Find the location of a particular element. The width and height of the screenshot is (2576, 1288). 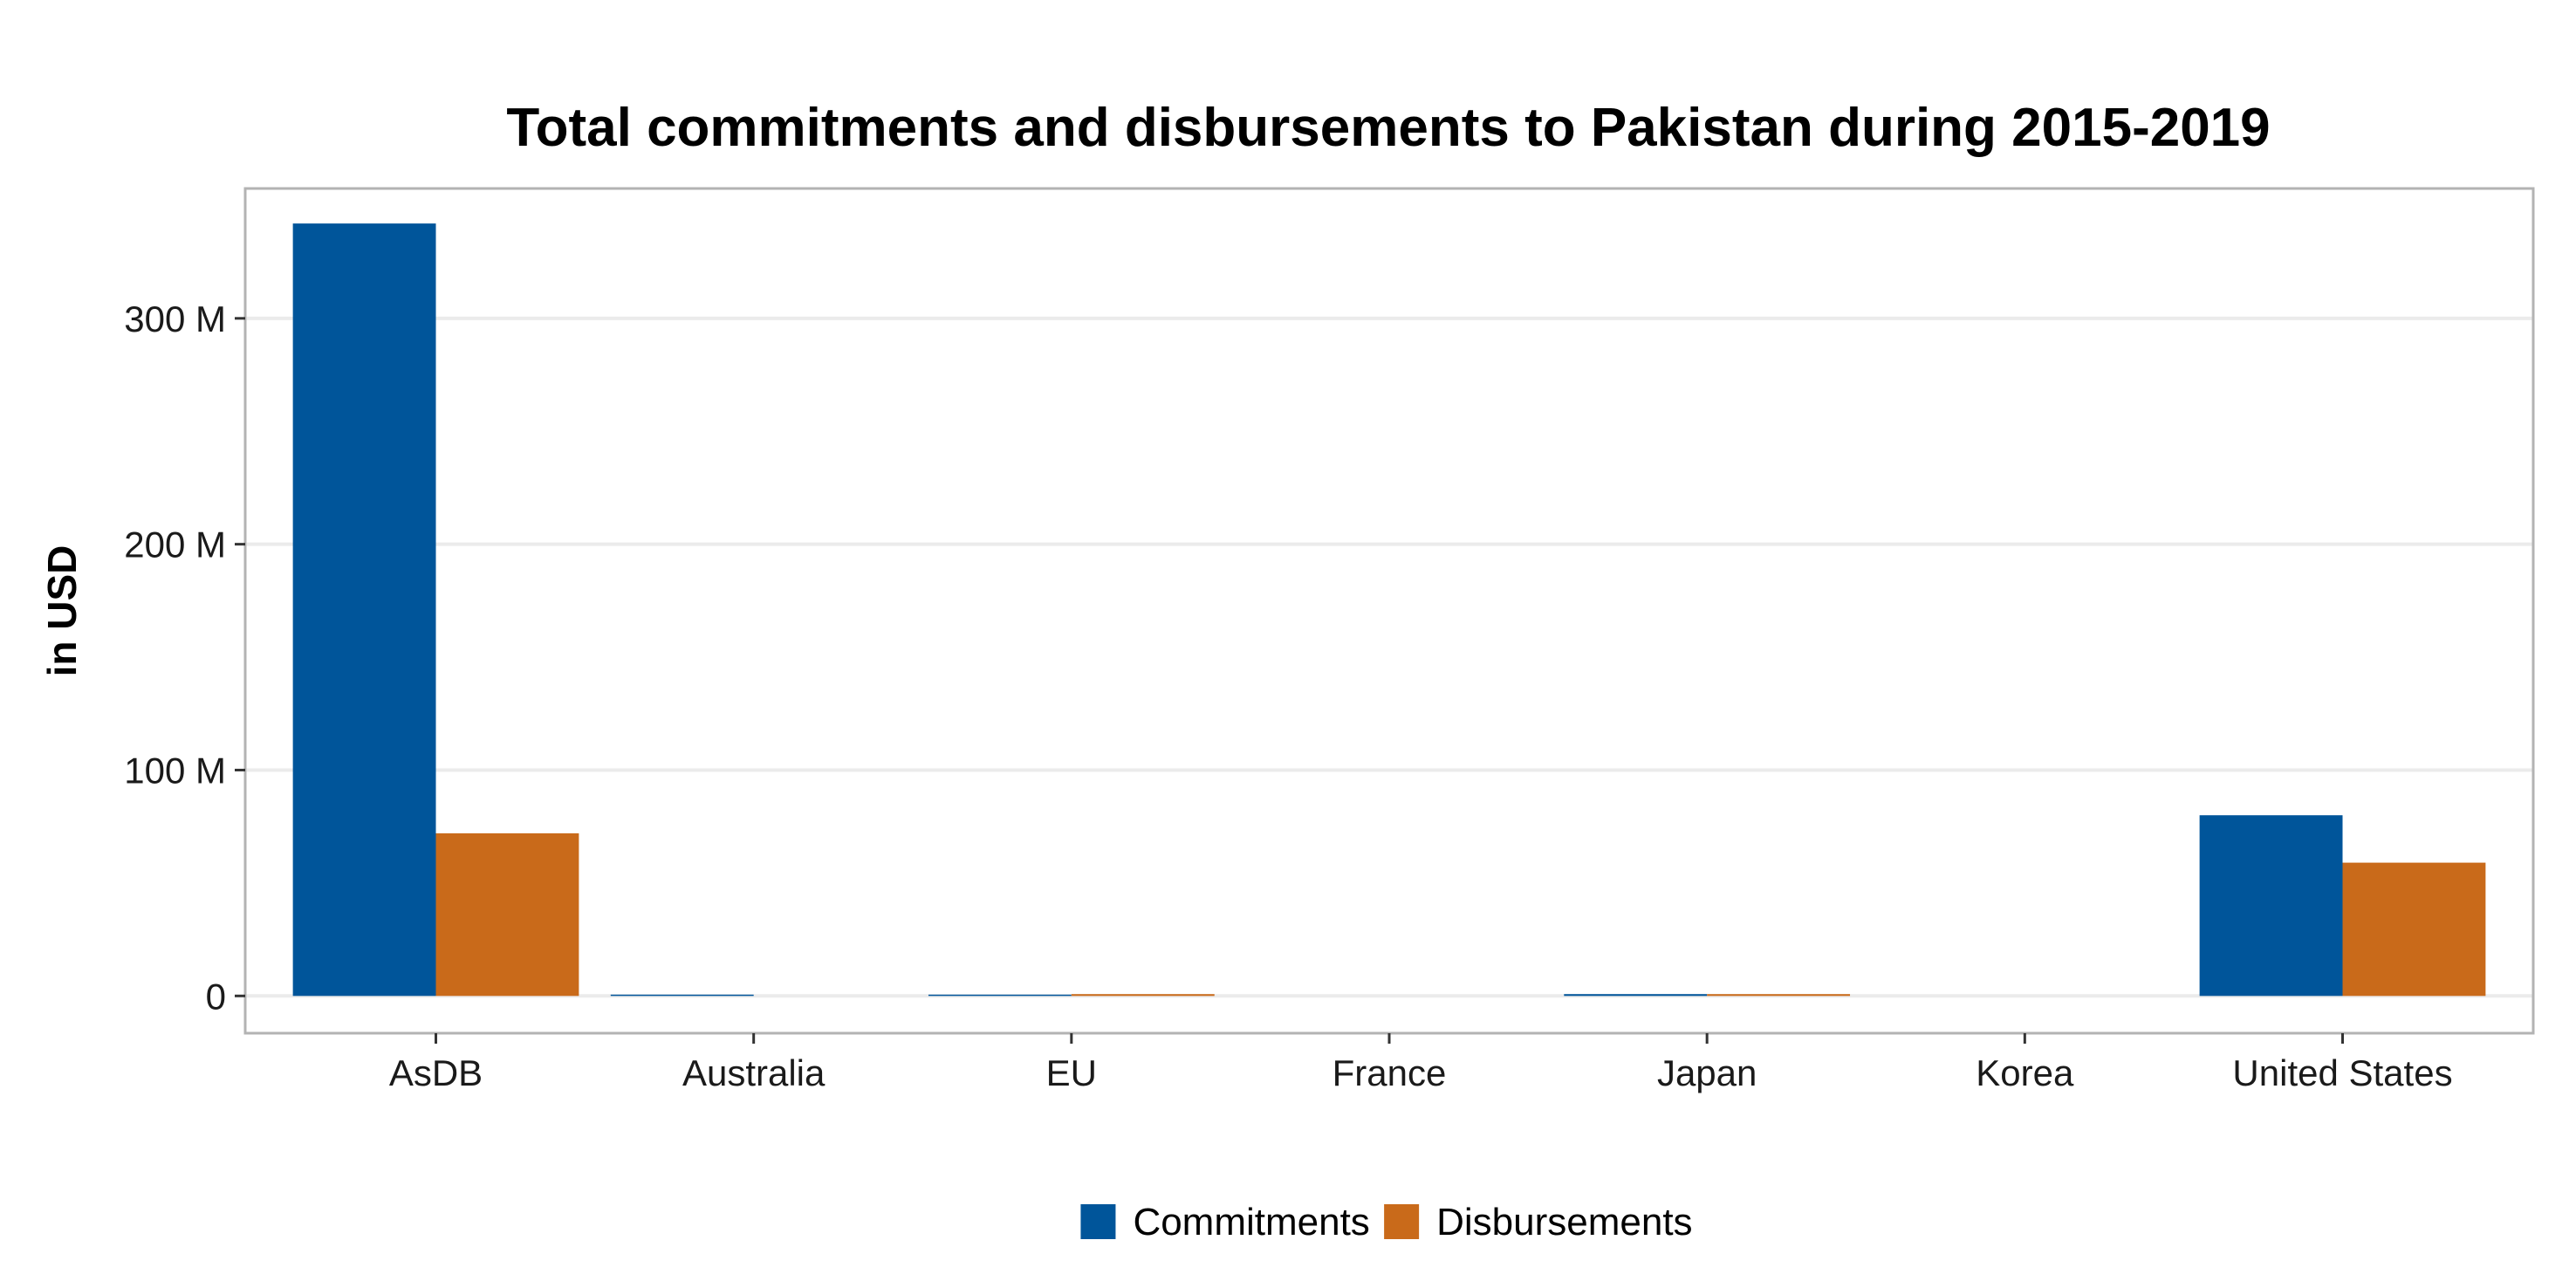

bar-disbursements-united-states is located at coordinates (2414, 930).